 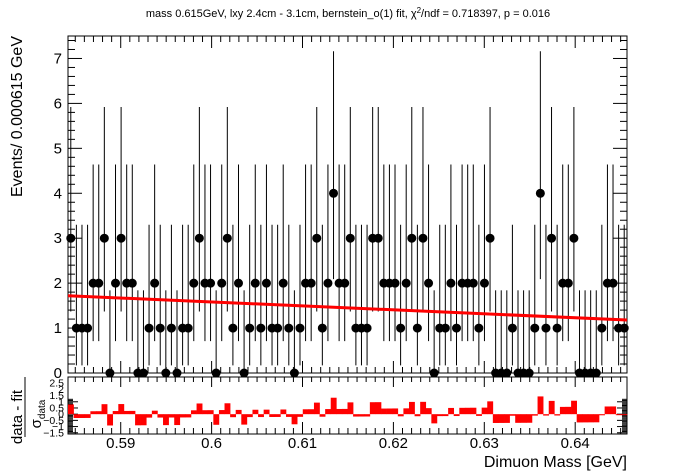 I want to click on pull-y-tick-label: 0, so click(x=61, y=415).